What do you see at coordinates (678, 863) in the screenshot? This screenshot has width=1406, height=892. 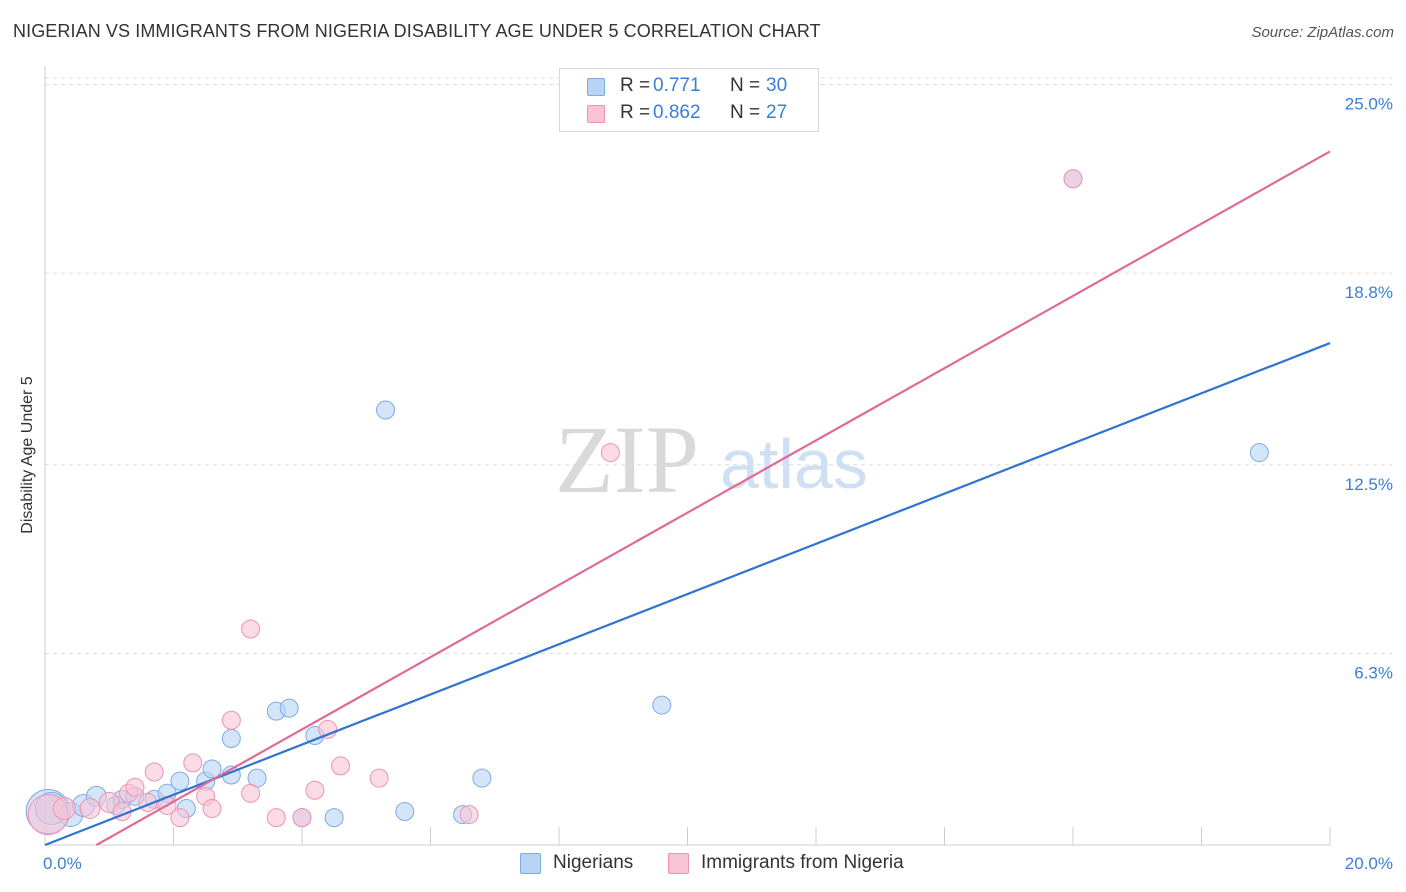 I see `bottom-legend-swatch-pink` at bounding box center [678, 863].